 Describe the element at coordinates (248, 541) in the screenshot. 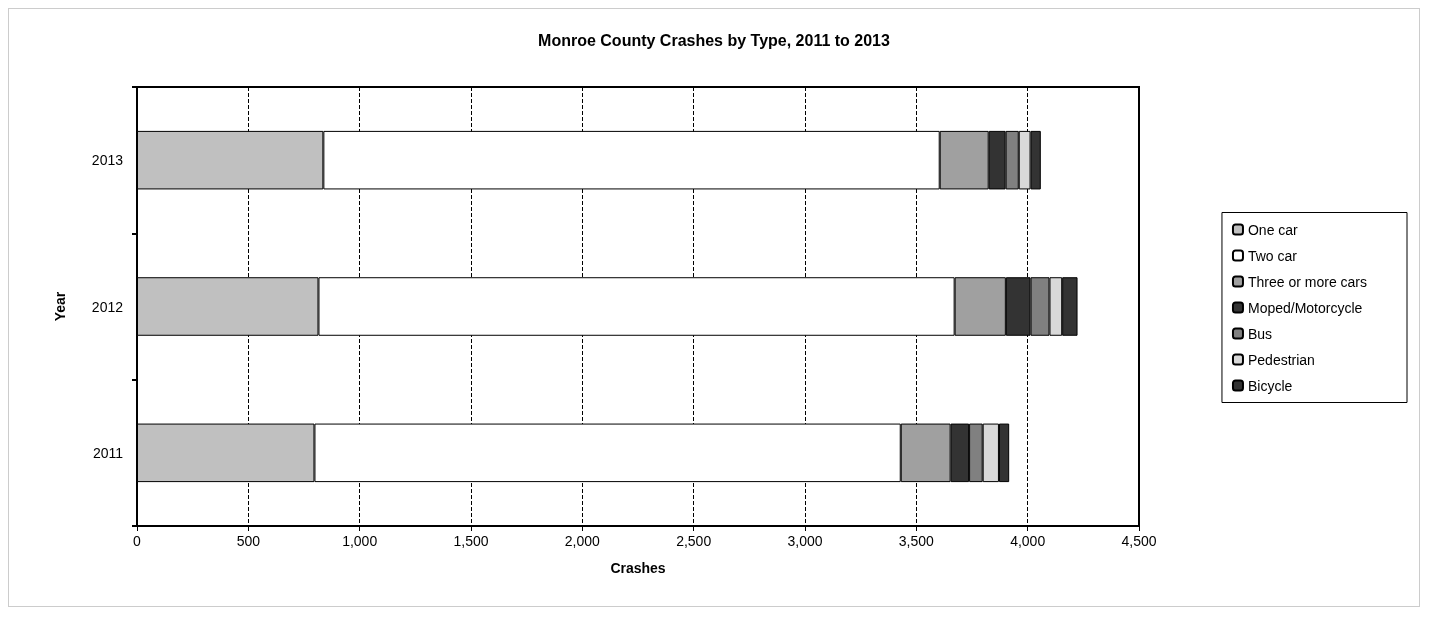

I see `x-tick-label: 500` at that location.